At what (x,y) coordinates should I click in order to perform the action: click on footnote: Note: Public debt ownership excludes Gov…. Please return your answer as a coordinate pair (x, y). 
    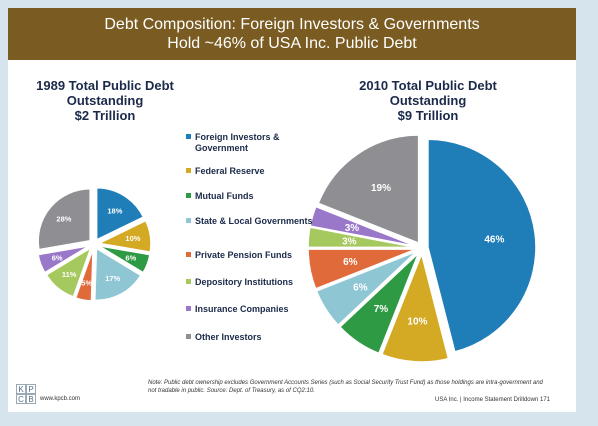
    Looking at the image, I should click on (345, 387).